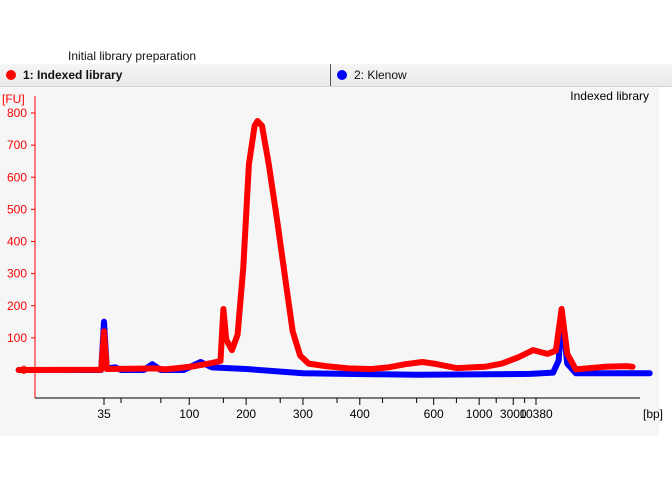 The height and width of the screenshot is (480, 672). Describe the element at coordinates (132, 56) in the screenshot. I see `chart-header-title: Initial library preparation` at that location.